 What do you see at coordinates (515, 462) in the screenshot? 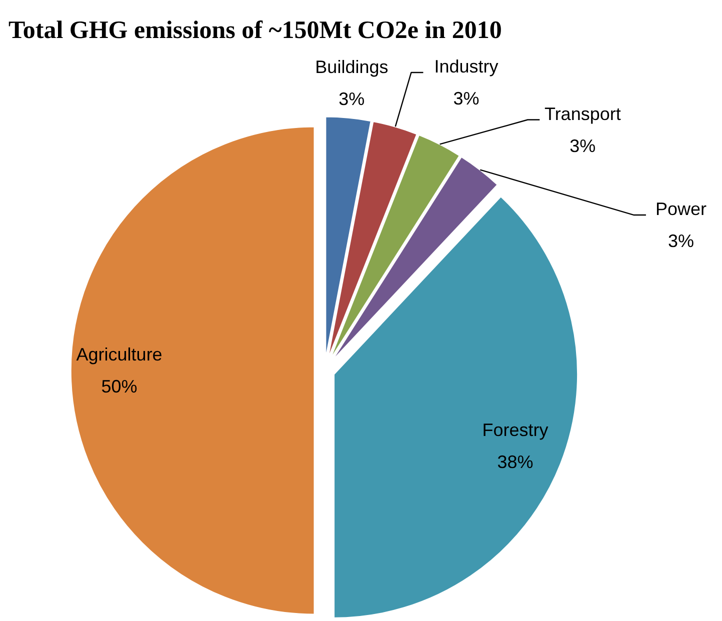
I see `data-label: 38%` at bounding box center [515, 462].